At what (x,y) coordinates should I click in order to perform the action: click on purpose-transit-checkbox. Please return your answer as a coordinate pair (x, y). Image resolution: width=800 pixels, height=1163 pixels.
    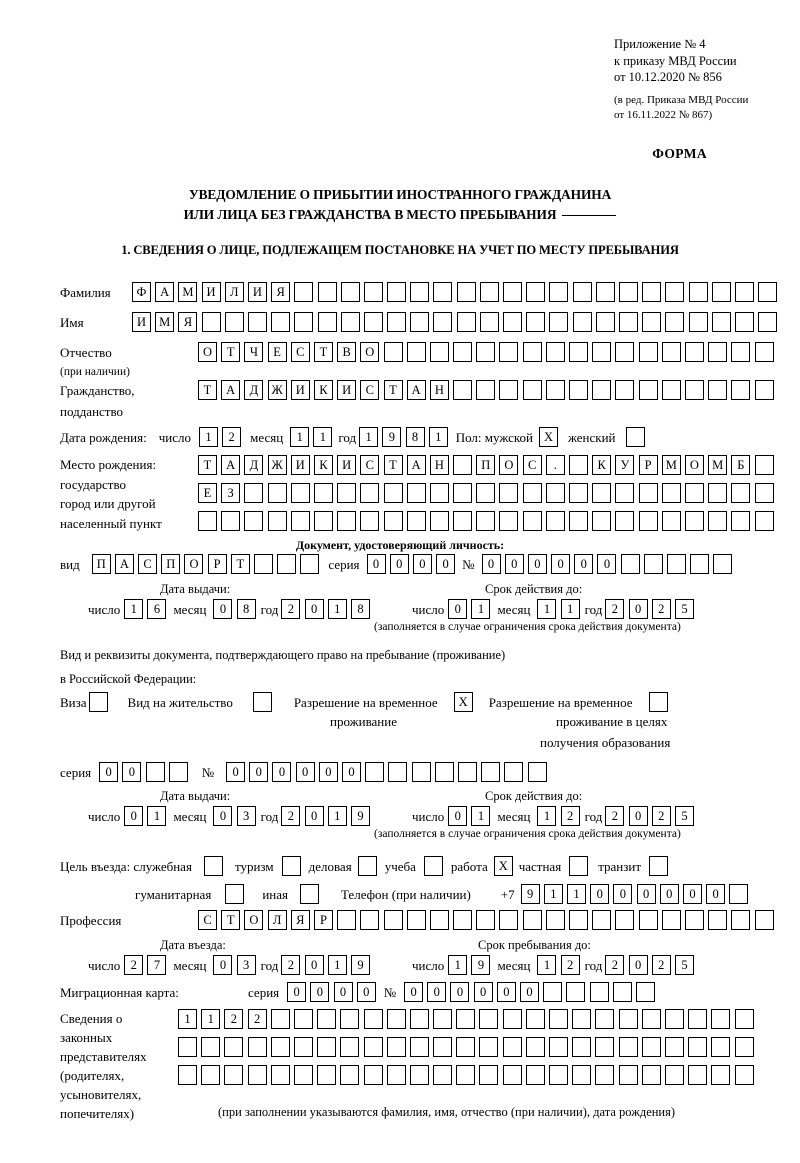
    Looking at the image, I should click on (659, 866).